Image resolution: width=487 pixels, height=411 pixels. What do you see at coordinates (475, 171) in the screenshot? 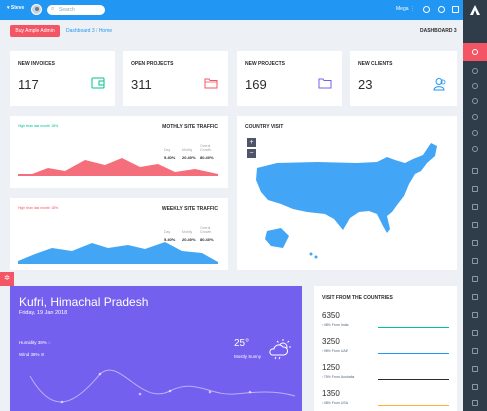
I see `shop-icon` at bounding box center [475, 171].